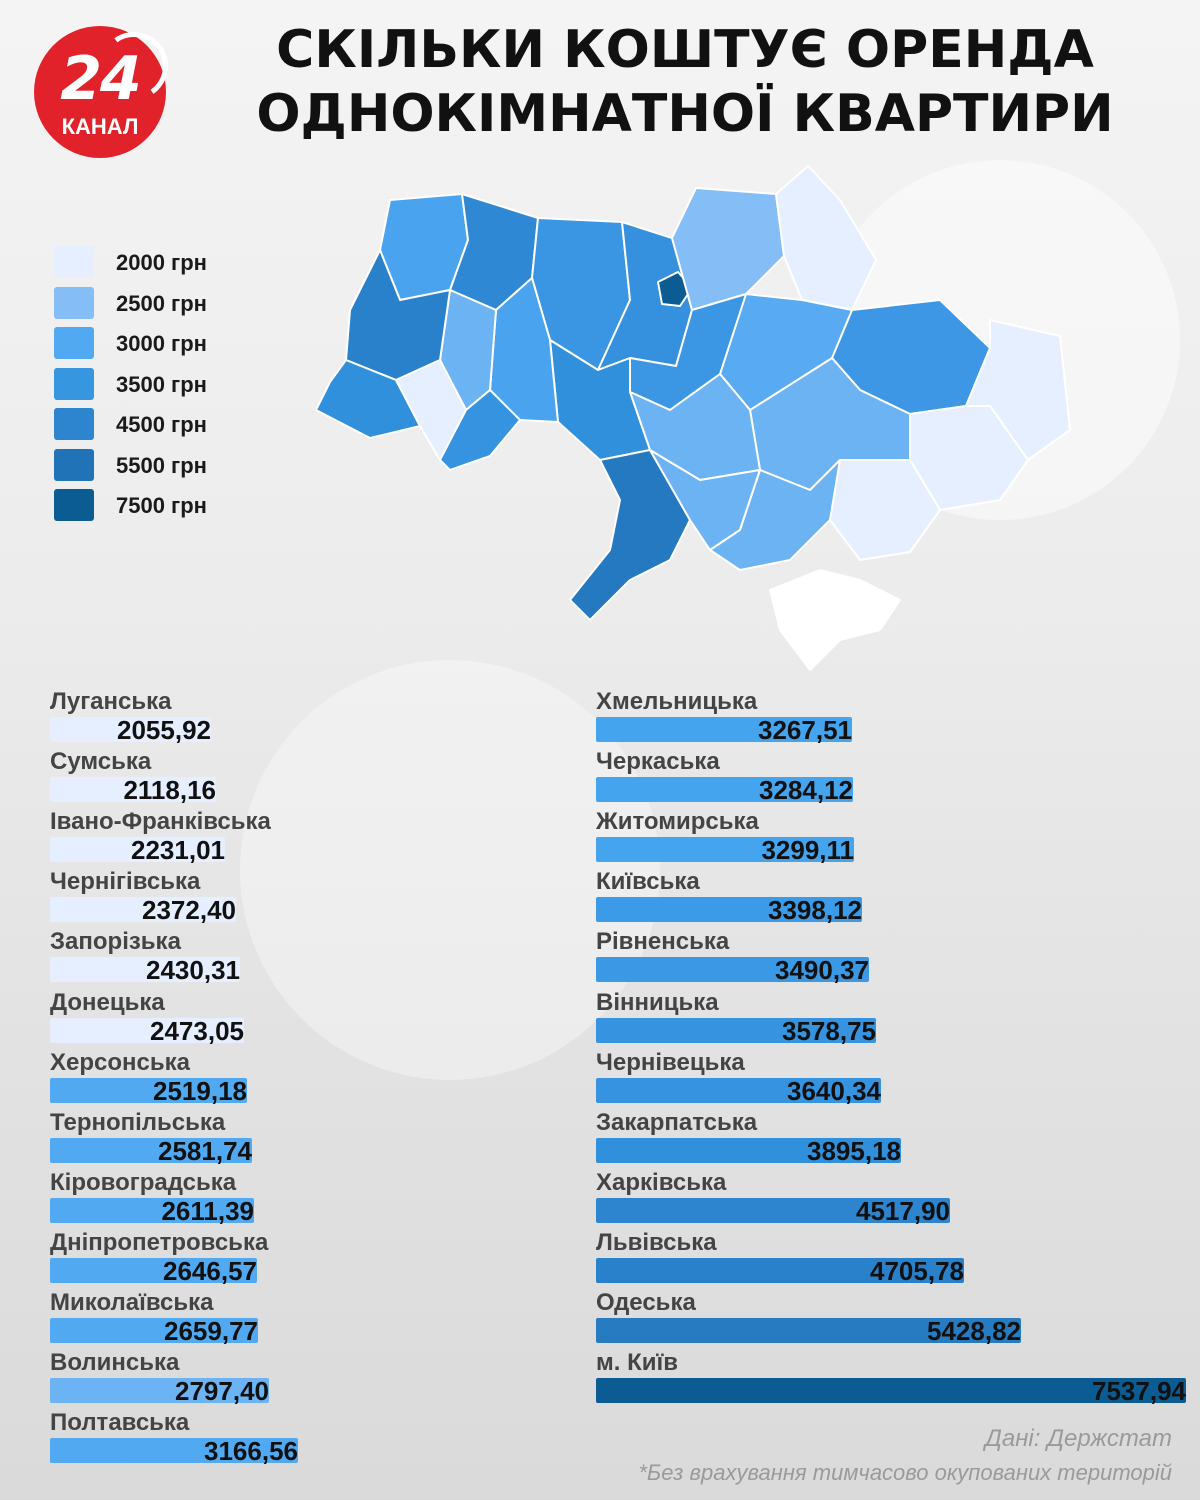 The height and width of the screenshot is (1500, 1200). What do you see at coordinates (743, 1079) in the screenshot?
I see `bar-row: Чернівецька 3640,34` at bounding box center [743, 1079].